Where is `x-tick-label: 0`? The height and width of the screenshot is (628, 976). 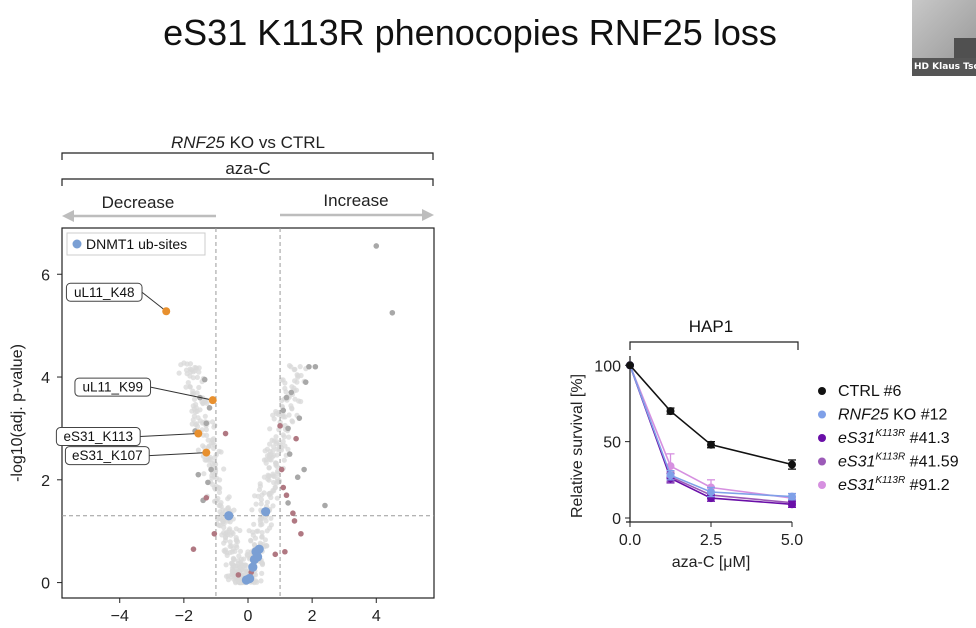 x-tick-label: 0 is located at coordinates (248, 616).